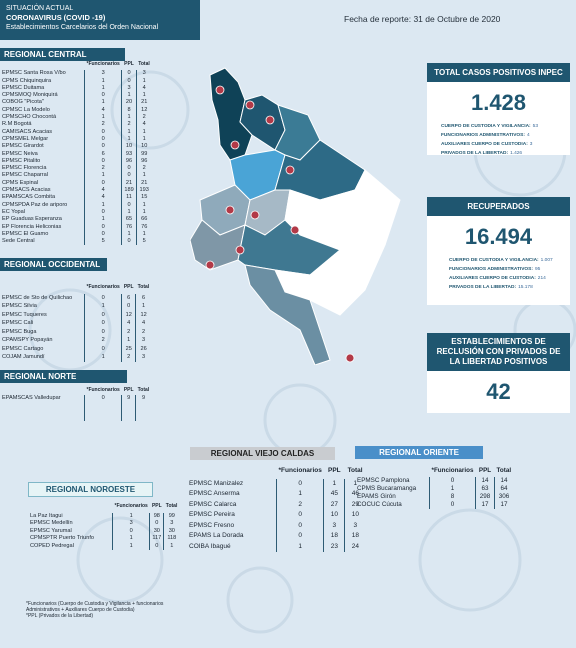 The height and width of the screenshot is (648, 576). Describe the element at coordinates (334, 546) in the screenshot. I see `cell-value: 23` at that location.